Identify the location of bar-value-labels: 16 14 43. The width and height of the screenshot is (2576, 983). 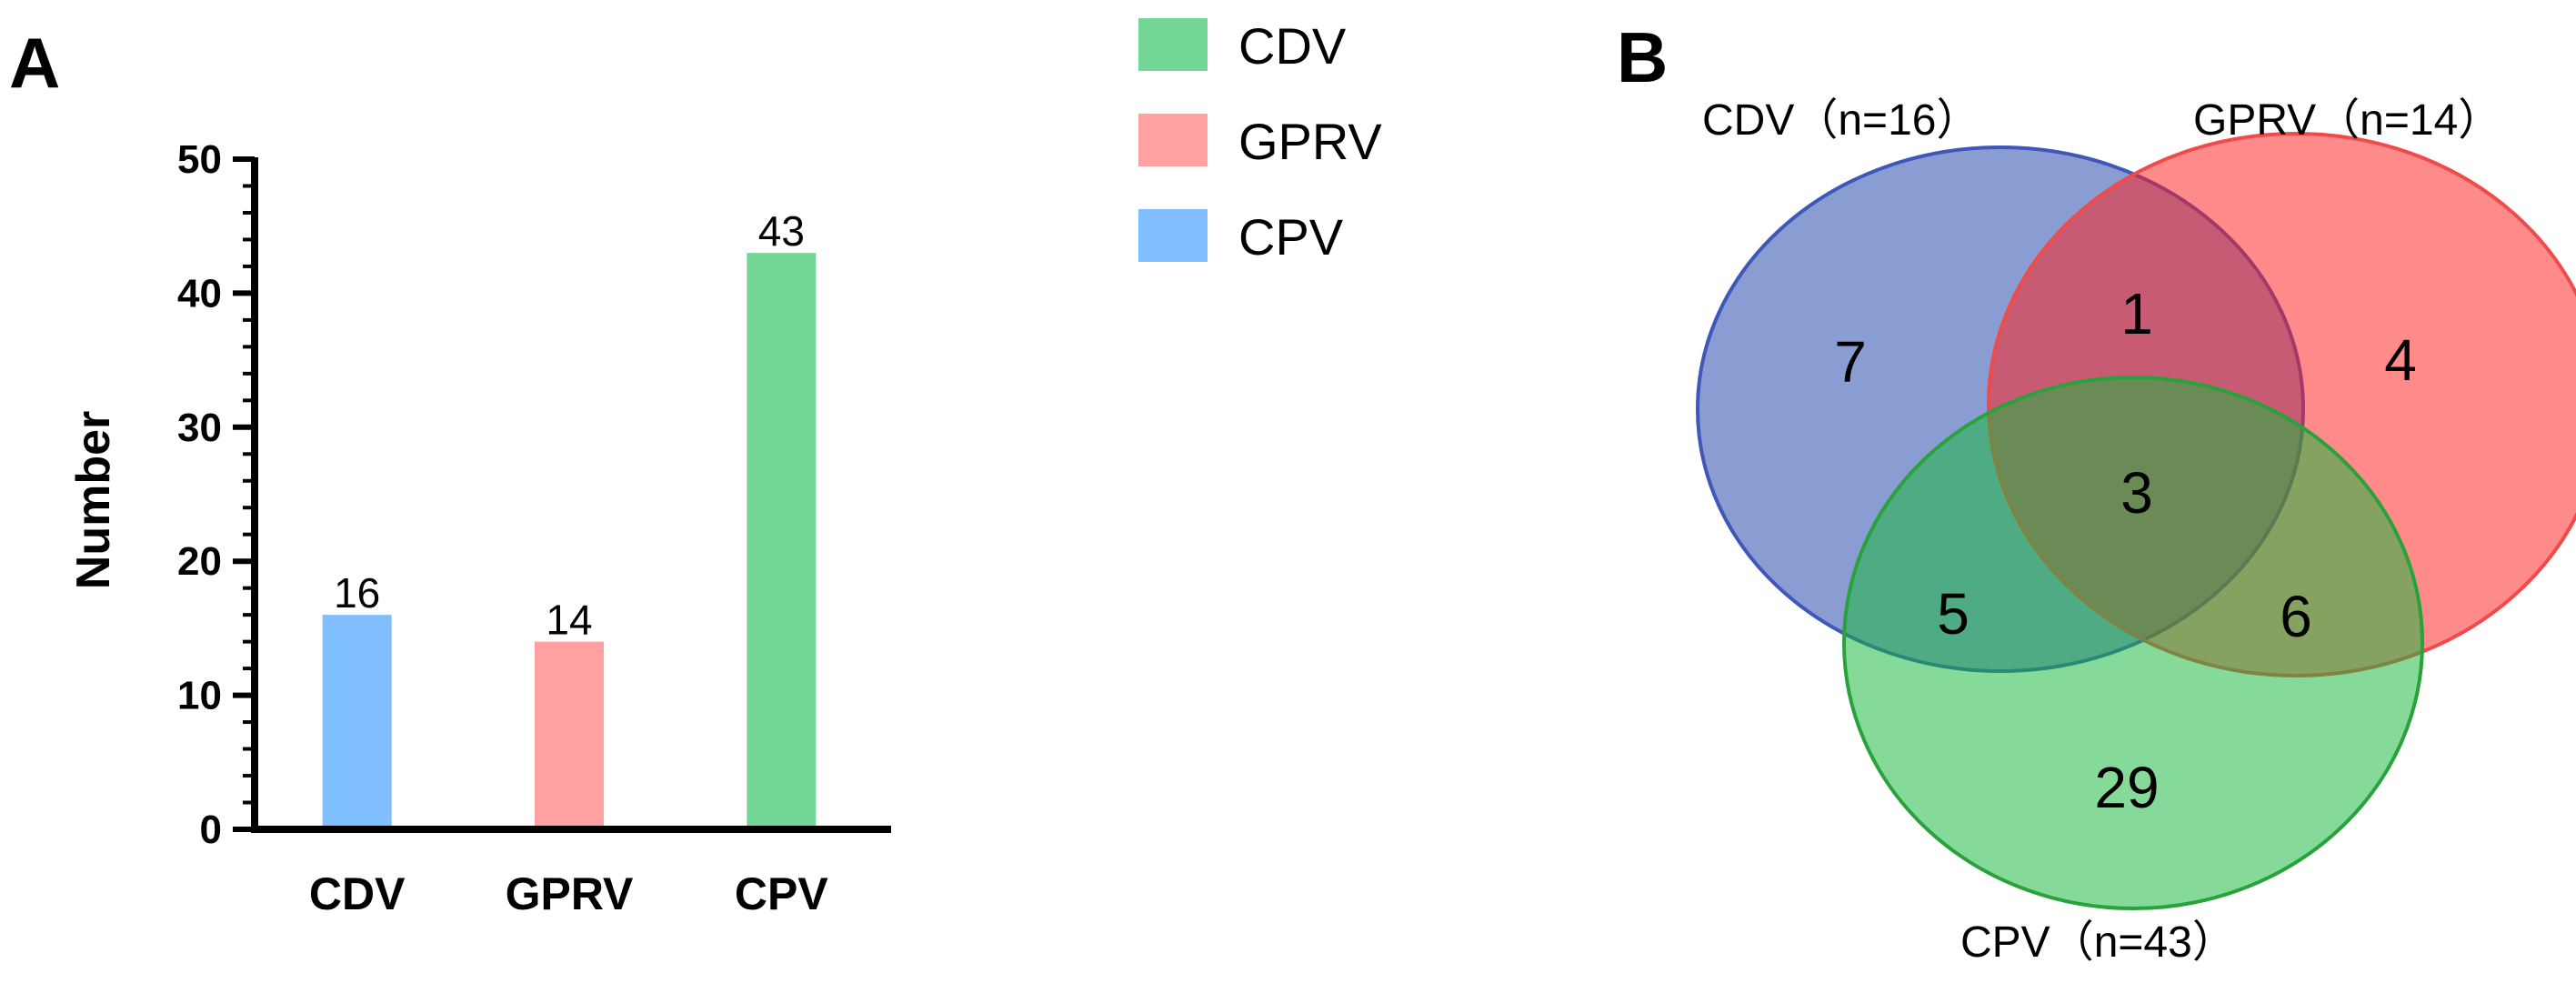
(569, 425).